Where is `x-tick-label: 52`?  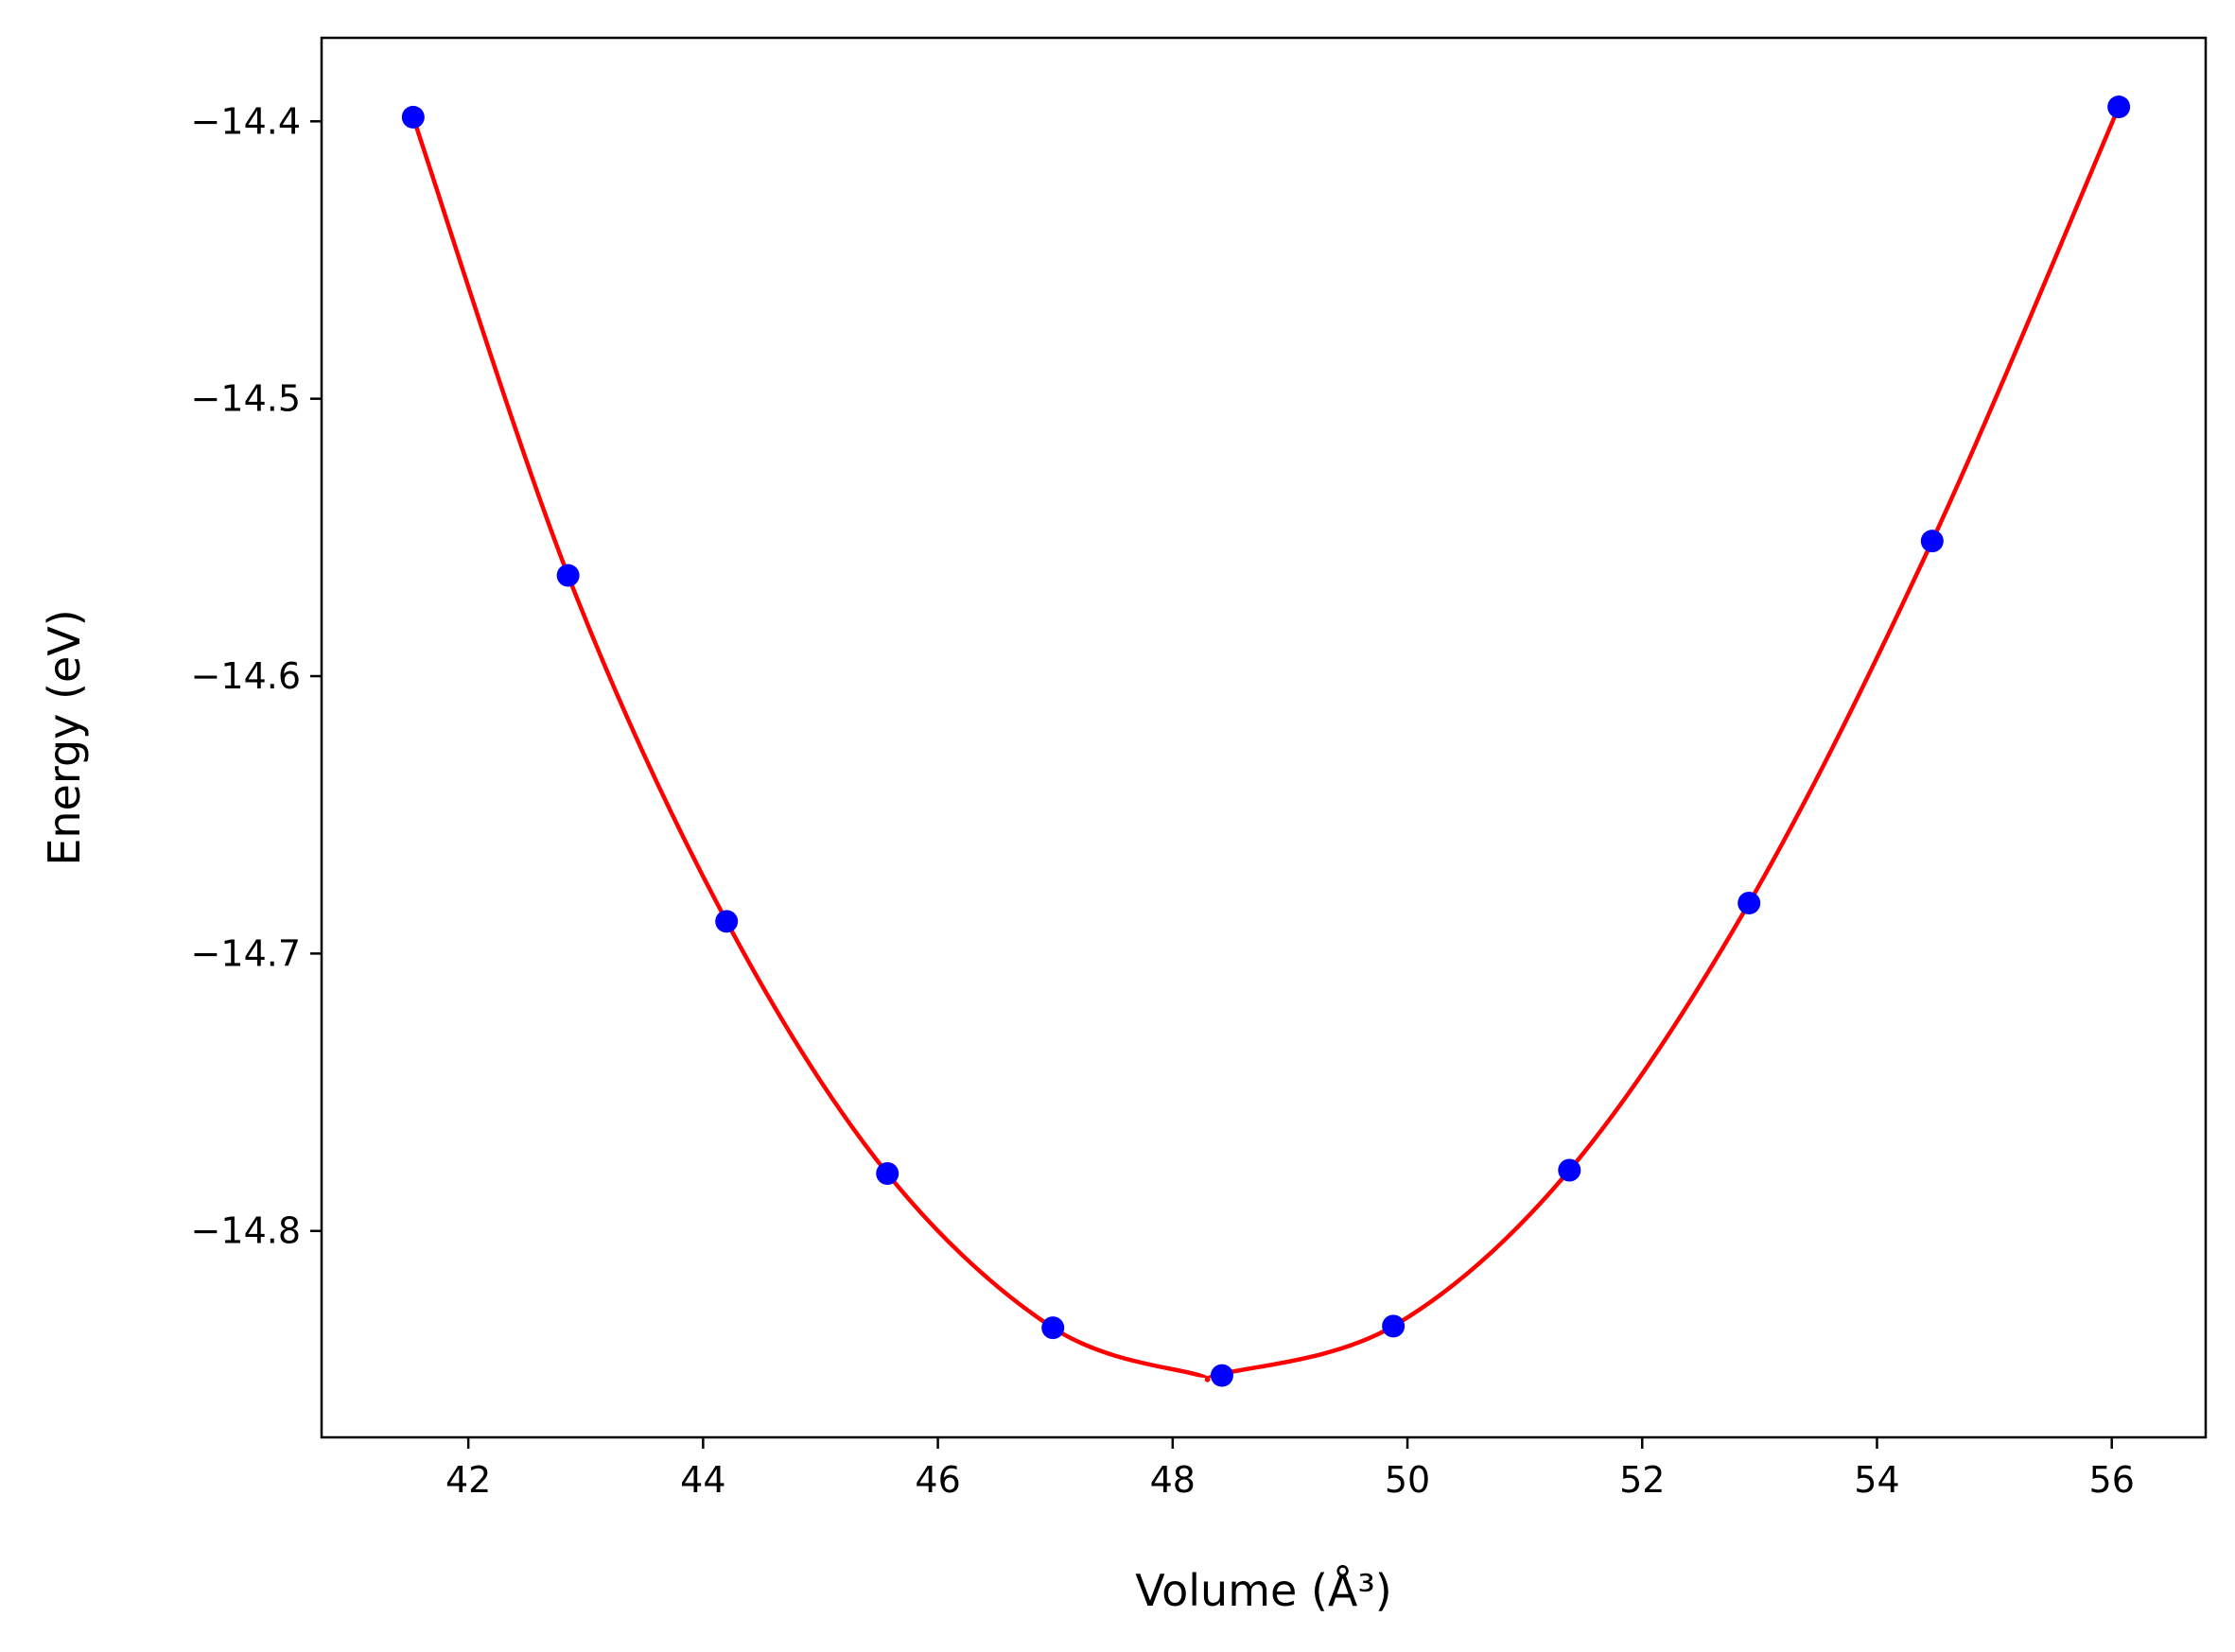 x-tick-label: 52 is located at coordinates (1642, 1480).